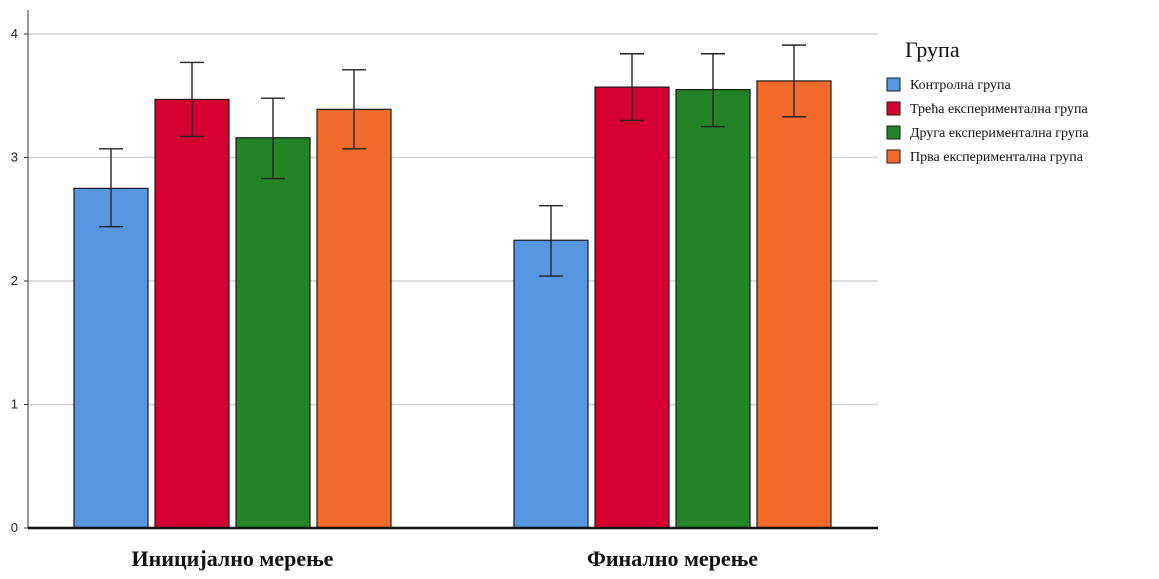  I want to click on y-tick-label: 0, so click(14, 527).